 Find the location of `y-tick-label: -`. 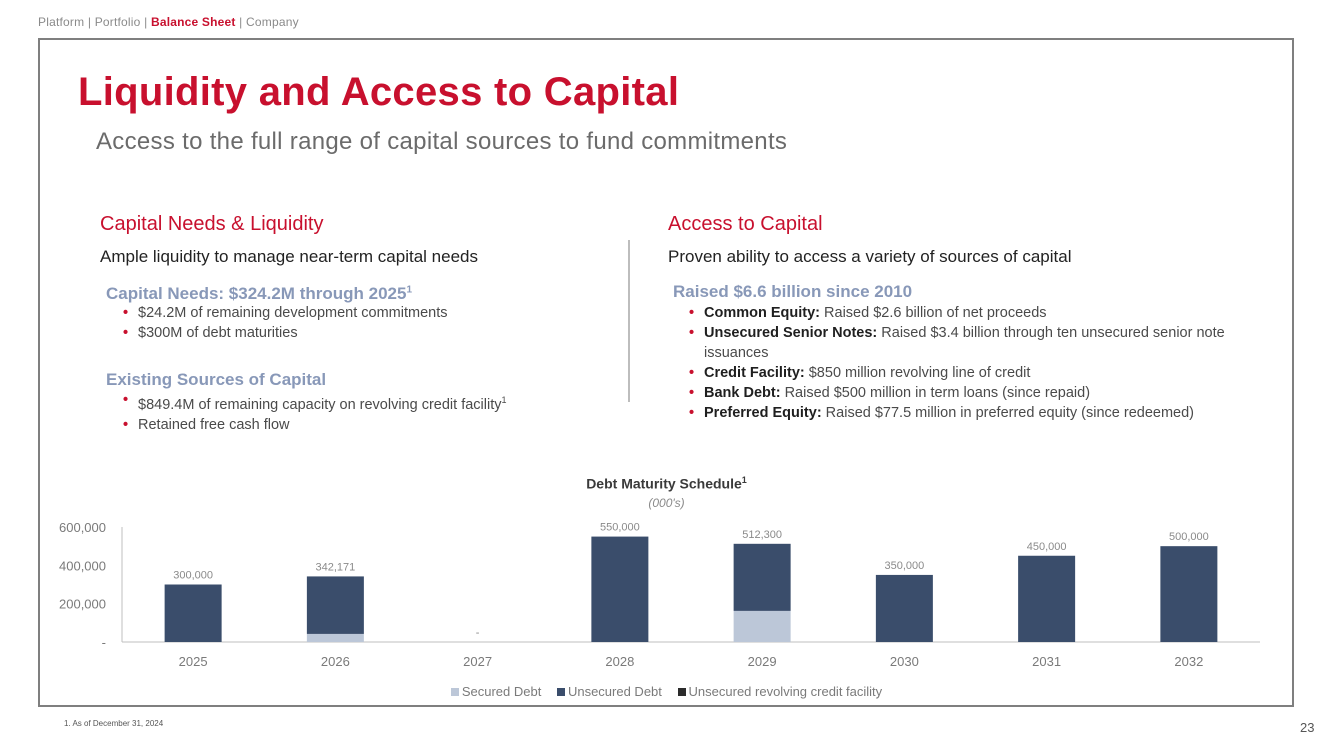

y-tick-label: - is located at coordinates (104, 642).